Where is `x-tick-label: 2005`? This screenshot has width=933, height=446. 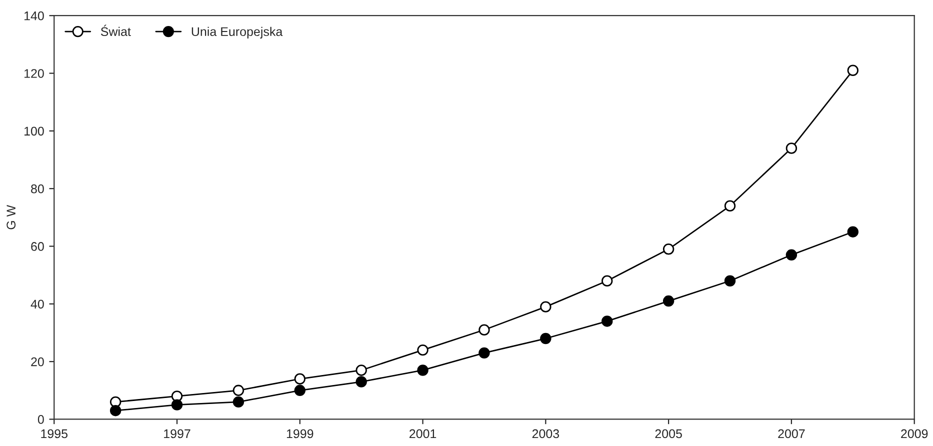 x-tick-label: 2005 is located at coordinates (668, 433).